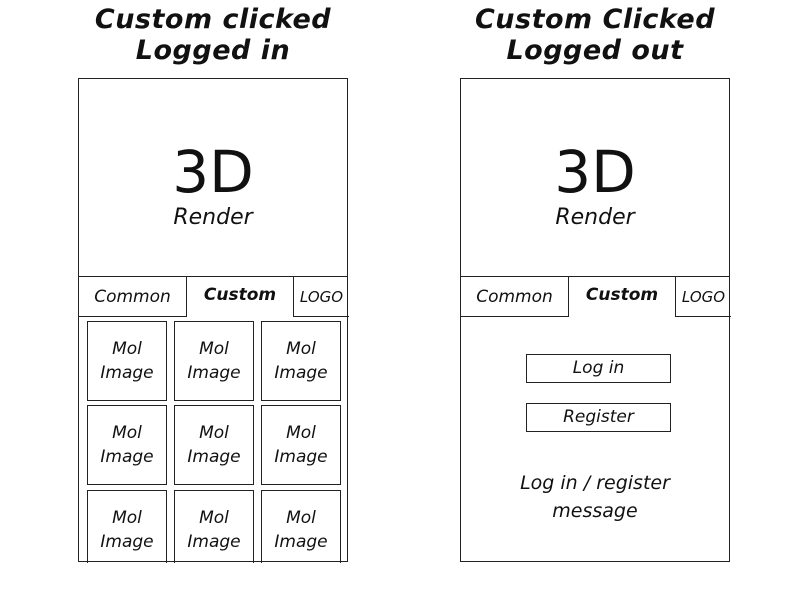  I want to click on left-tab-bar: Common Custom LOGO, so click(214, 297).